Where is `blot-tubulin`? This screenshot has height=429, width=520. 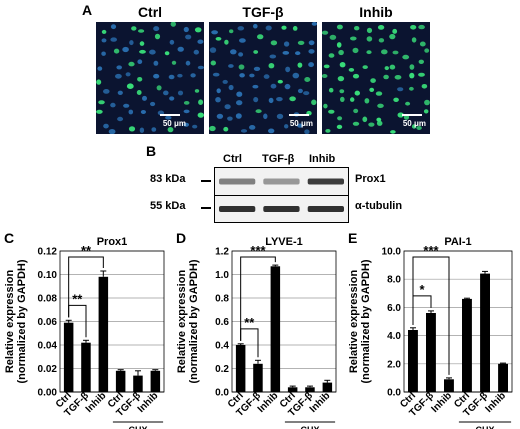
blot-tubulin is located at coordinates (281, 209).